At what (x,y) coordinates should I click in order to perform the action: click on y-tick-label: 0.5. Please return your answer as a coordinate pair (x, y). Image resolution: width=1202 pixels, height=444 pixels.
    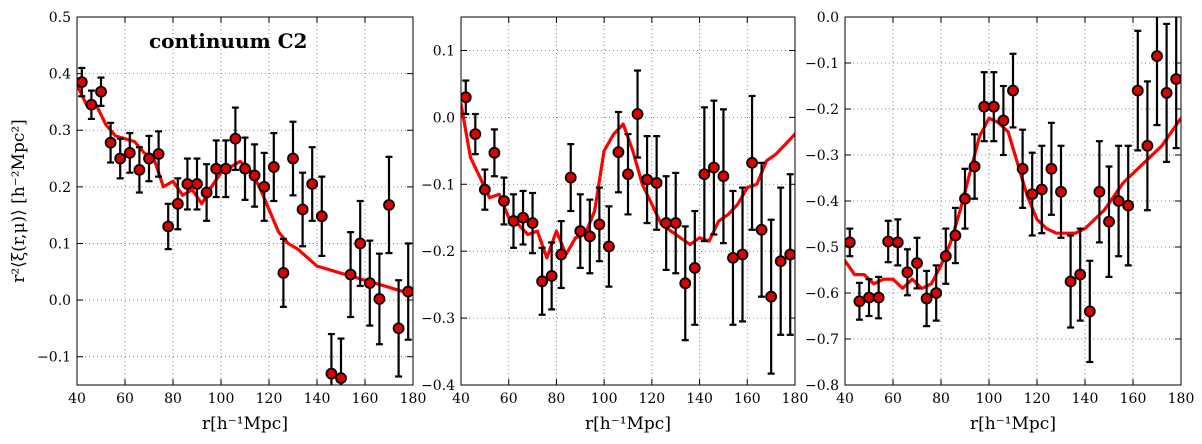
    Looking at the image, I should click on (60, 18).